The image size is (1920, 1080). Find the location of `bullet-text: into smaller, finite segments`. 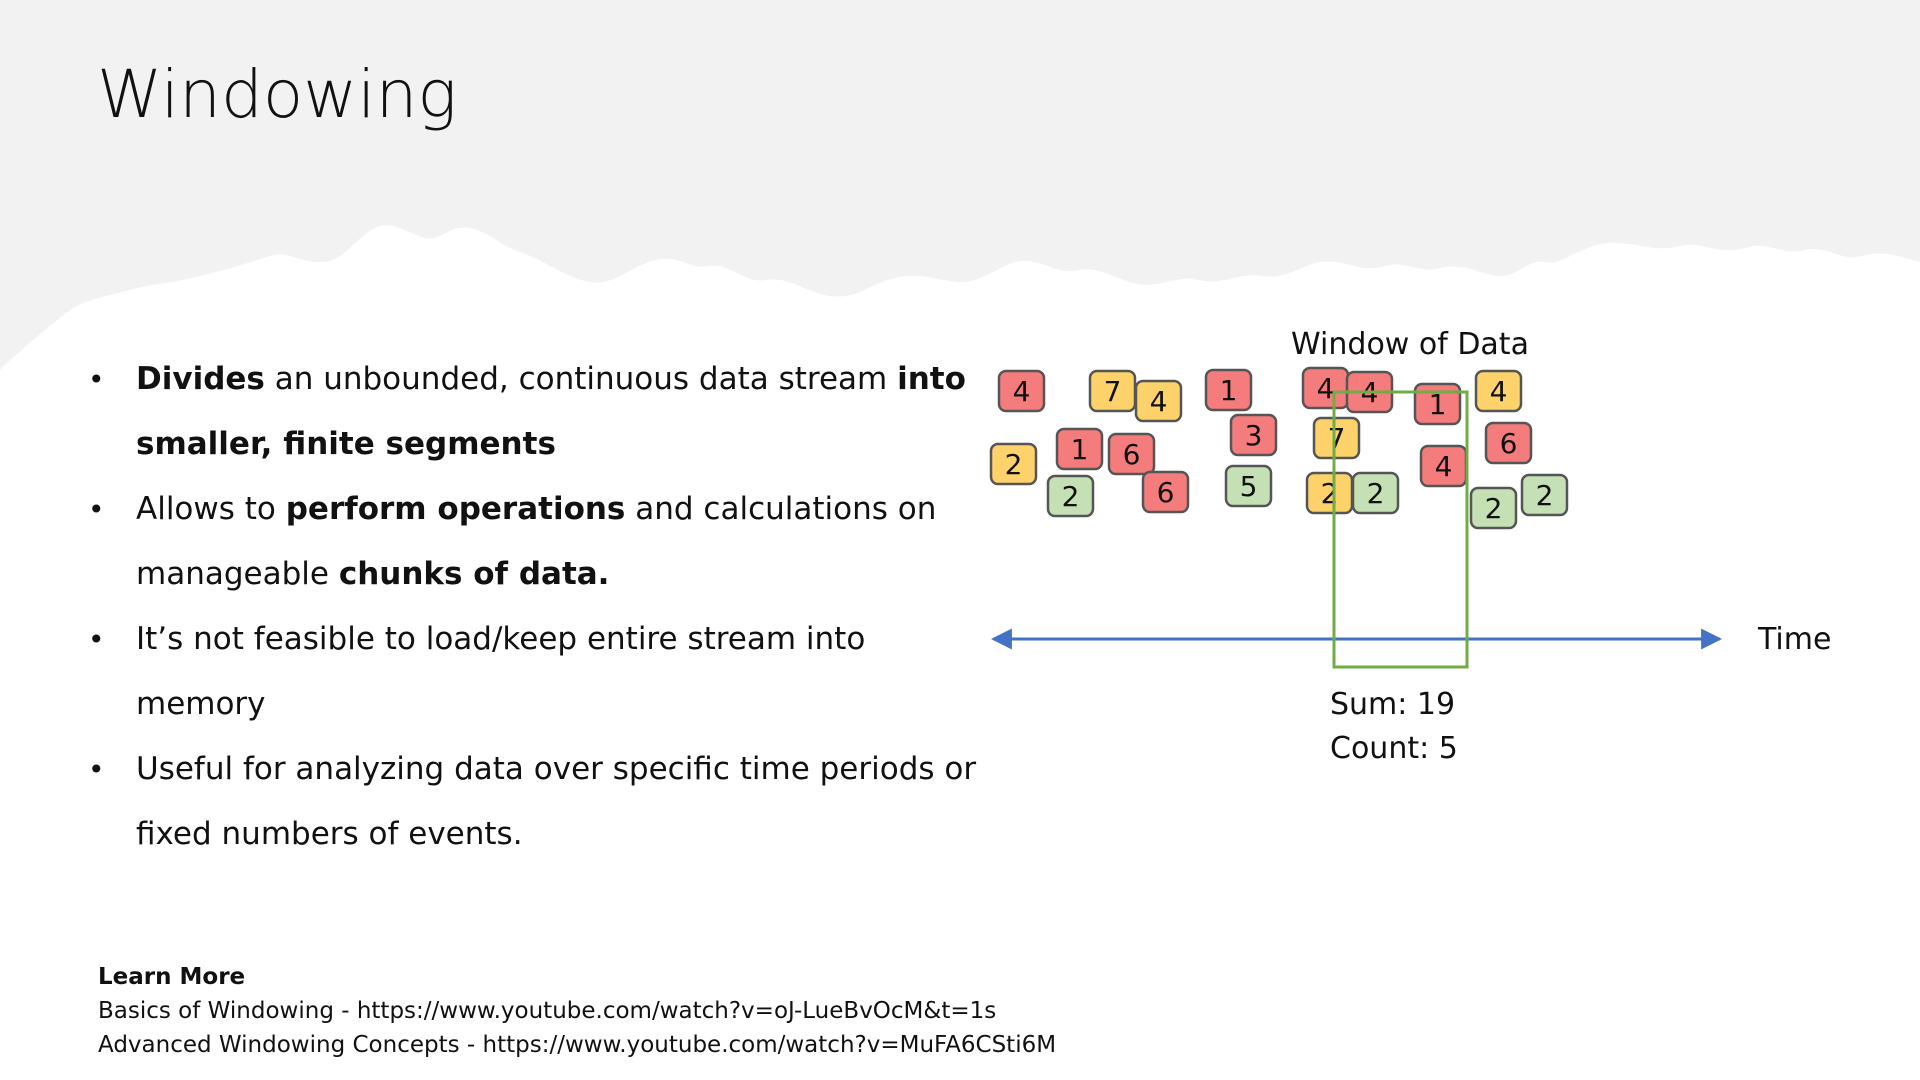

bullet-text: into smaller, finite segments is located at coordinates (551, 411).